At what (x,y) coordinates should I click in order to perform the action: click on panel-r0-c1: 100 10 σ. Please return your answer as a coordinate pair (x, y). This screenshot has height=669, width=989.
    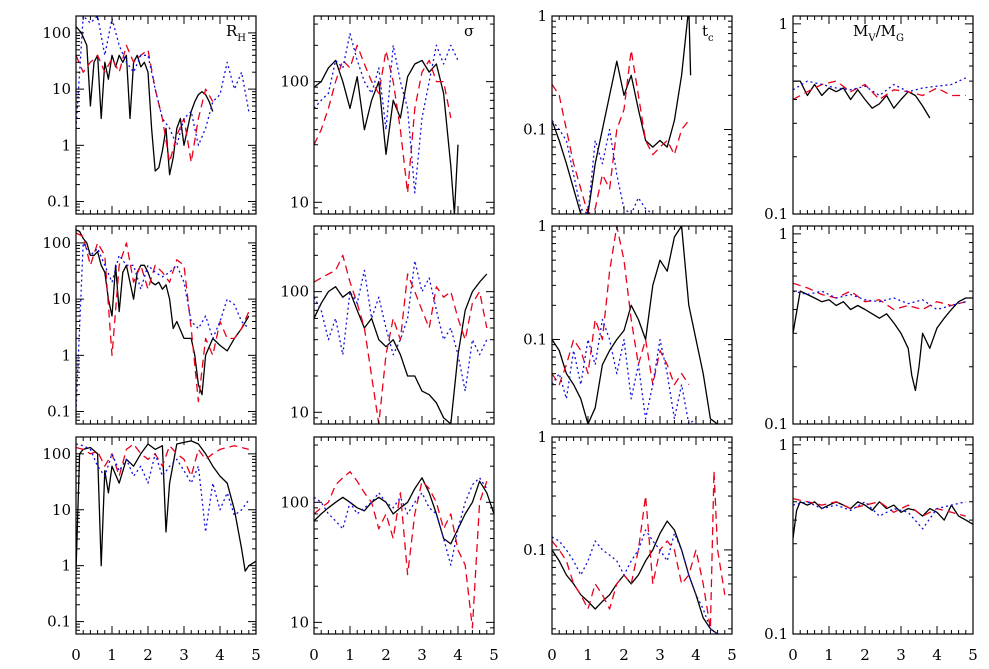
    Looking at the image, I should click on (387, 115).